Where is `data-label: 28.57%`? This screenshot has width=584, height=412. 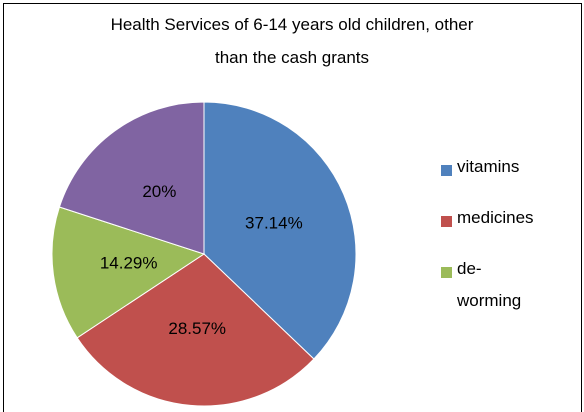
data-label: 28.57% is located at coordinates (197, 328).